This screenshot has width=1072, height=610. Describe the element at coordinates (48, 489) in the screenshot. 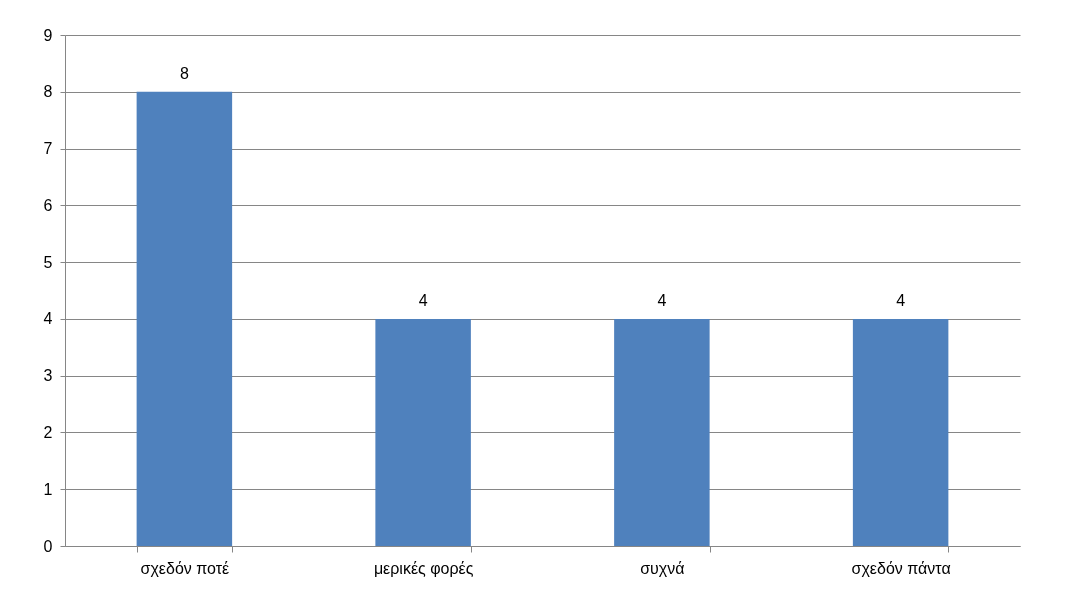

I see `y-tick-label: 1` at that location.